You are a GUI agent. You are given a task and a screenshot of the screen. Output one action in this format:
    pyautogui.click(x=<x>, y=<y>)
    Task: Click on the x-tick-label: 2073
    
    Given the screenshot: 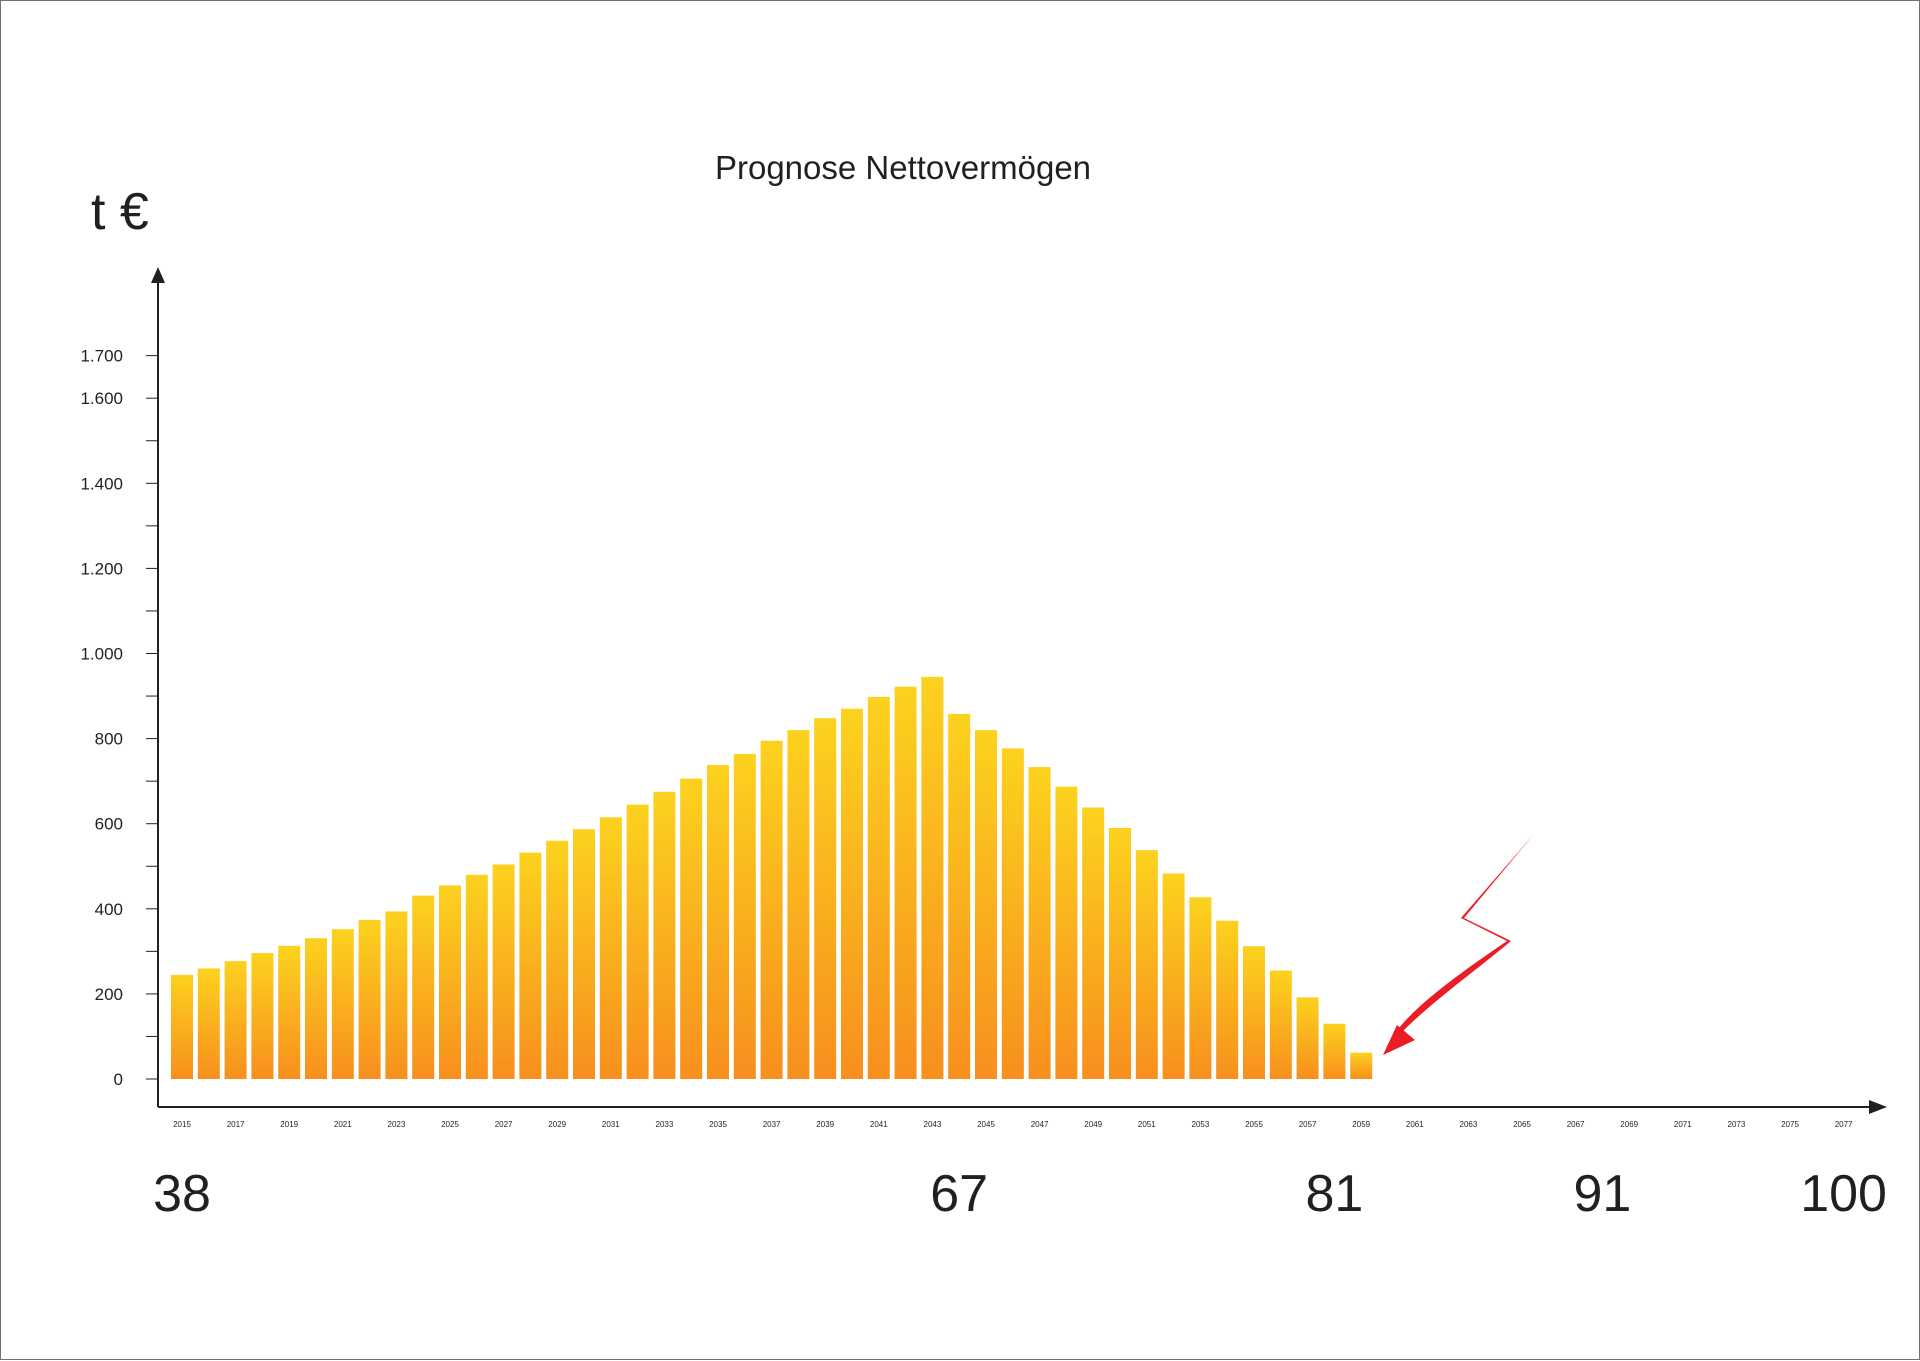 What is the action you would take?
    pyautogui.click(x=1737, y=1124)
    